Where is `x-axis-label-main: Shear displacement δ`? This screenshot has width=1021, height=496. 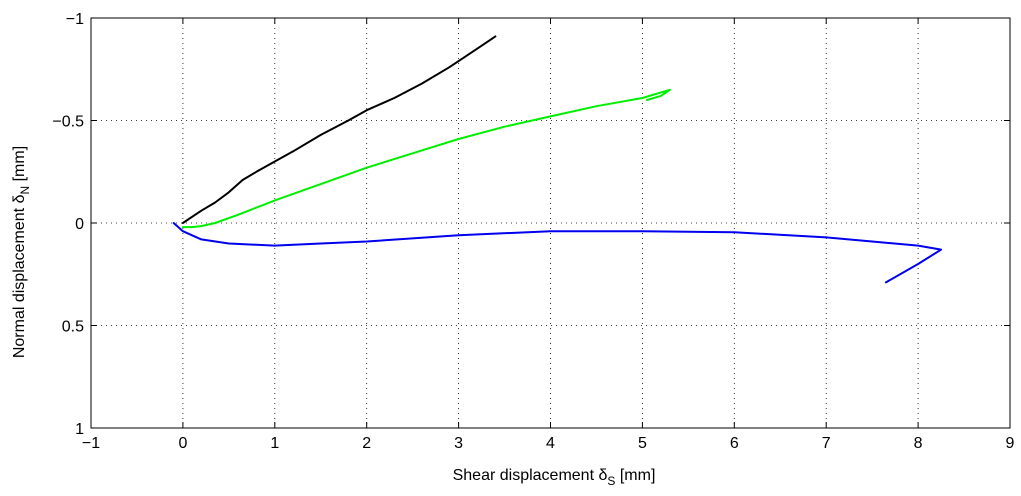 x-axis-label-main: Shear displacement δ is located at coordinates (530, 475).